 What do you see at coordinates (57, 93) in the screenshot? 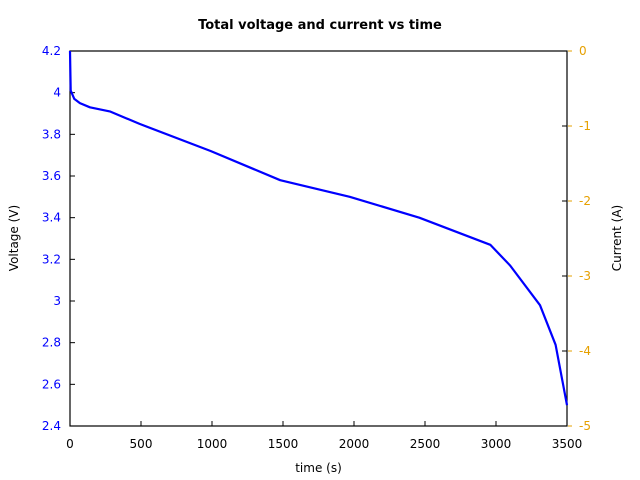
I see `y-tick-label: 4` at bounding box center [57, 93].